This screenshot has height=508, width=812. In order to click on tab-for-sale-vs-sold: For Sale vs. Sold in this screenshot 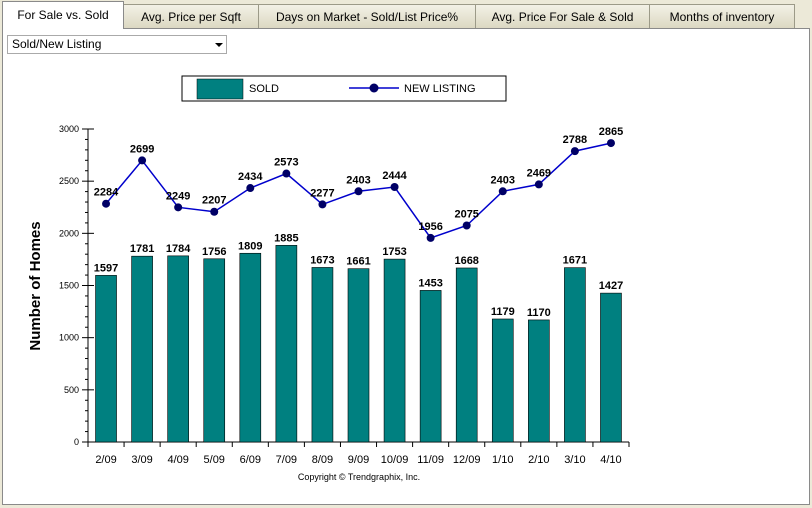, I will do `click(63, 15)`.